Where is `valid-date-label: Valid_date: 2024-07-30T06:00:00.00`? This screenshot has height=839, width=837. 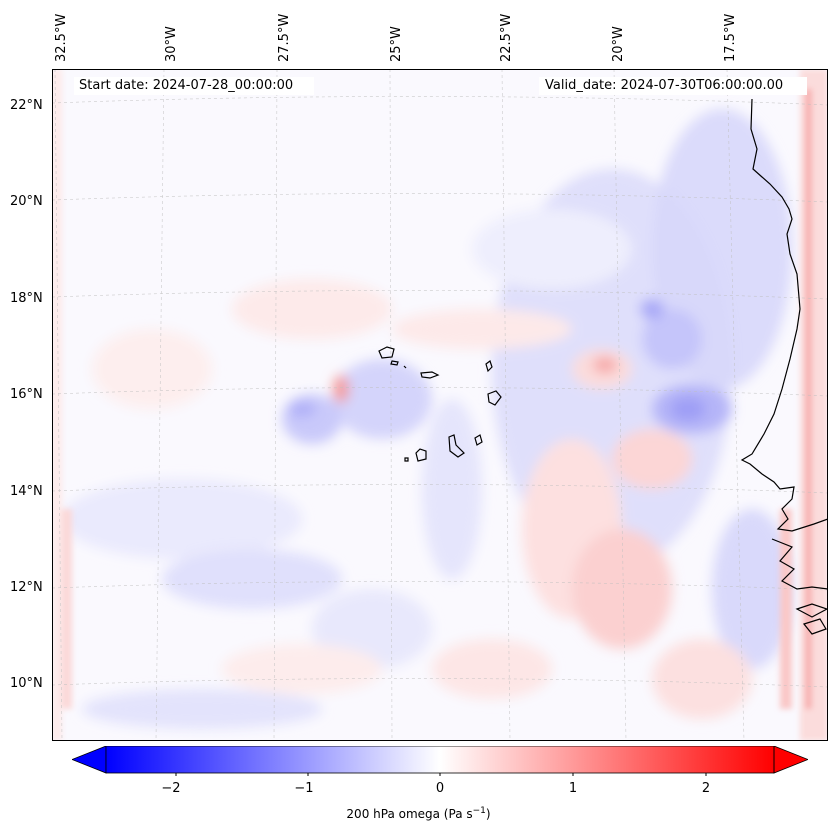 valid-date-label: Valid_date: 2024-07-30T06:00:00.00 is located at coordinates (664, 85).